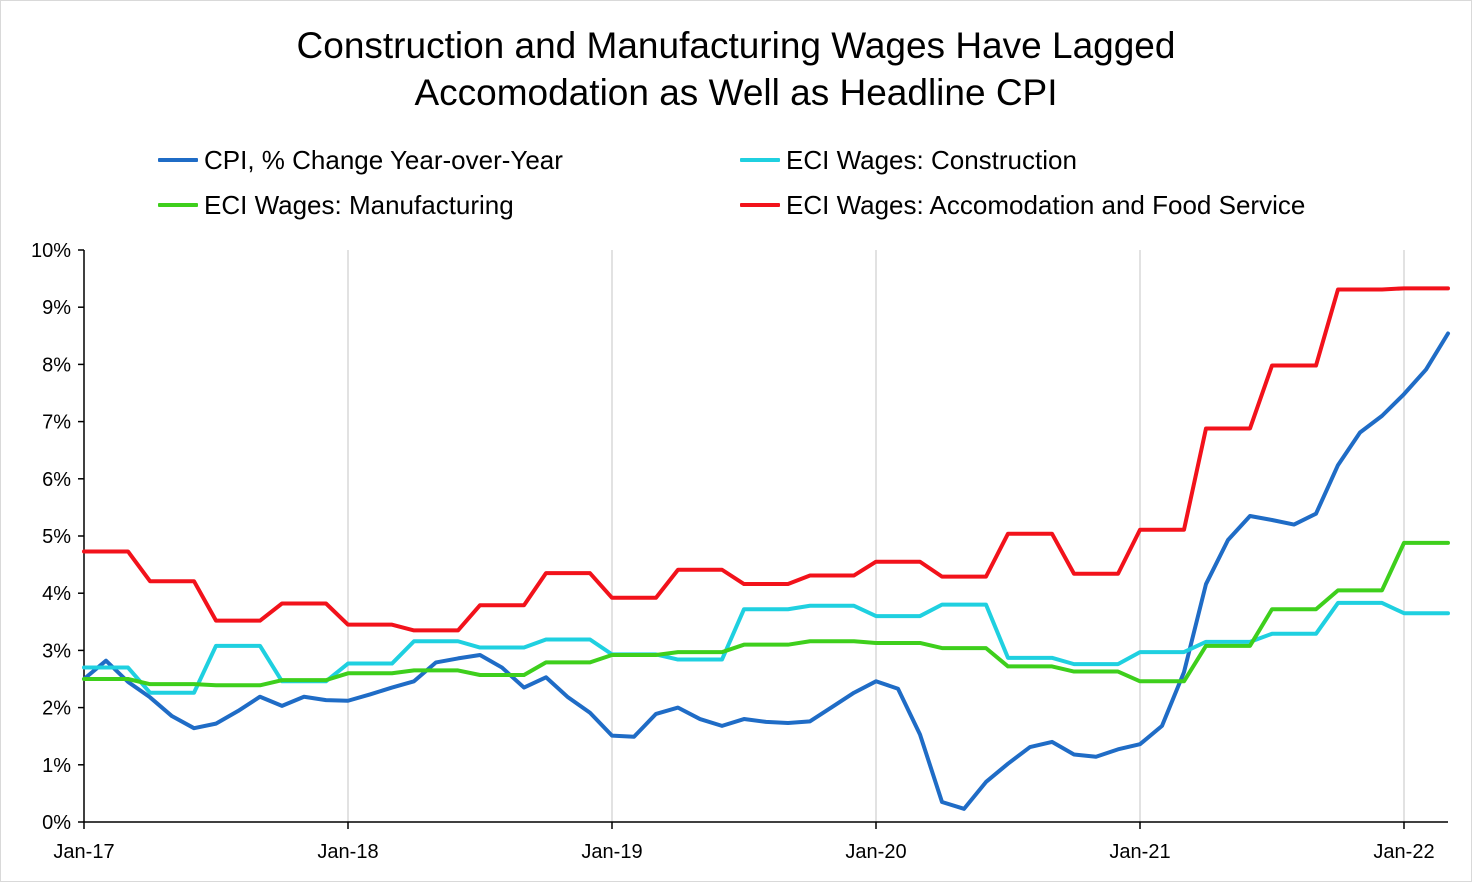  What do you see at coordinates (56, 823) in the screenshot?
I see `y-tick-label-0: 0%` at bounding box center [56, 823].